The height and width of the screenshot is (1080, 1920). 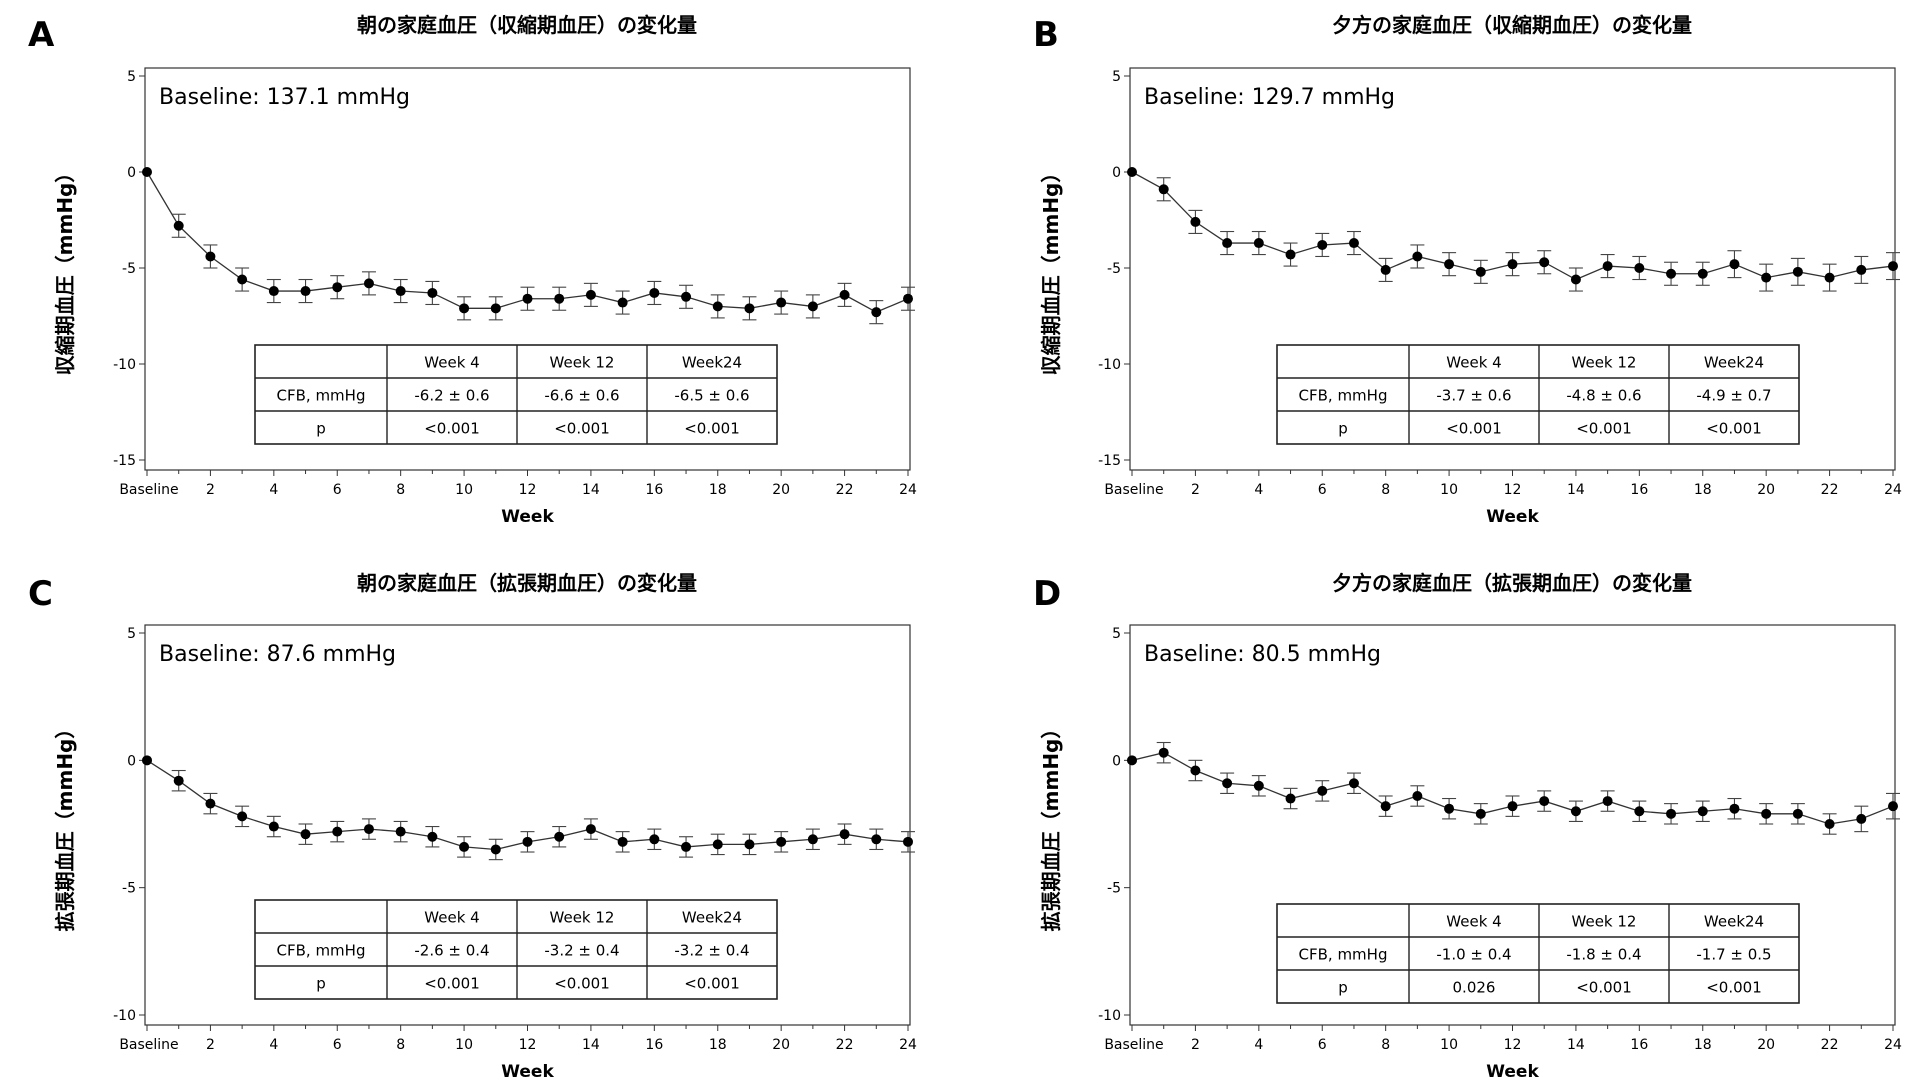 What do you see at coordinates (527, 583) in the screenshot?
I see `chart-title: 朝の家庭血圧（拡張期血圧）の変化量` at bounding box center [527, 583].